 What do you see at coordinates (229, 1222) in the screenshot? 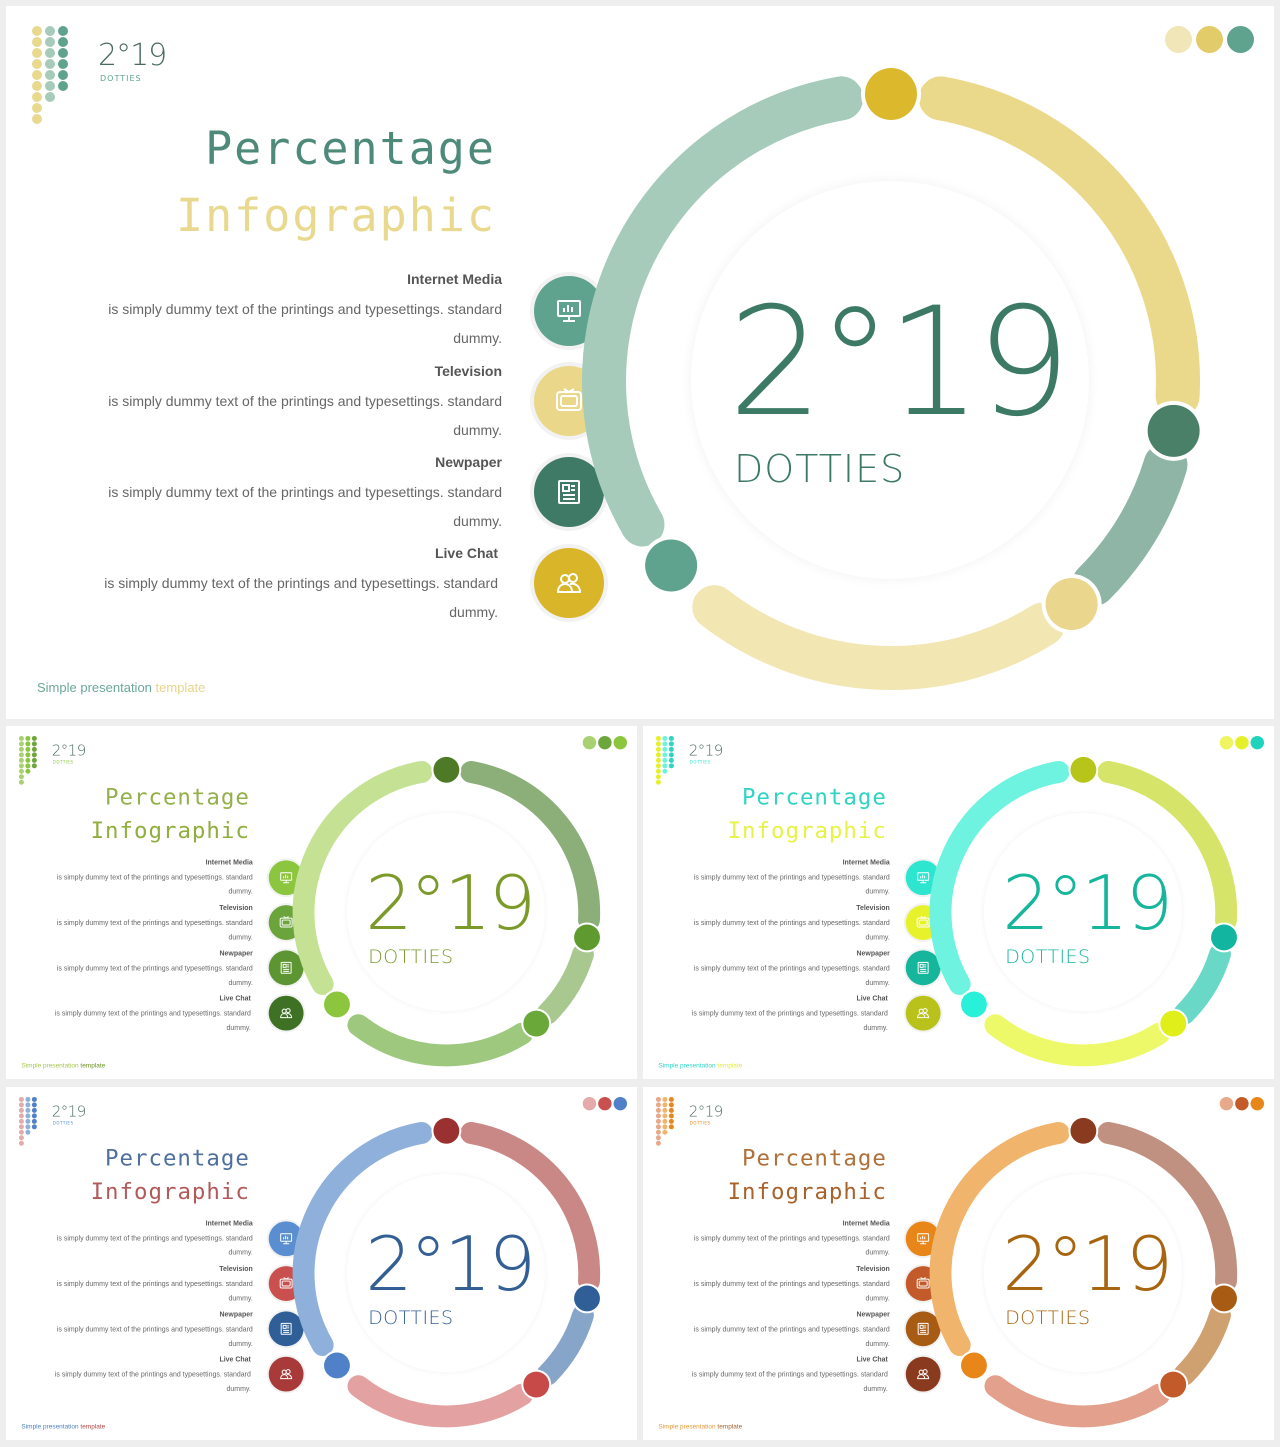
I see `feature-title: Internet Media` at bounding box center [229, 1222].